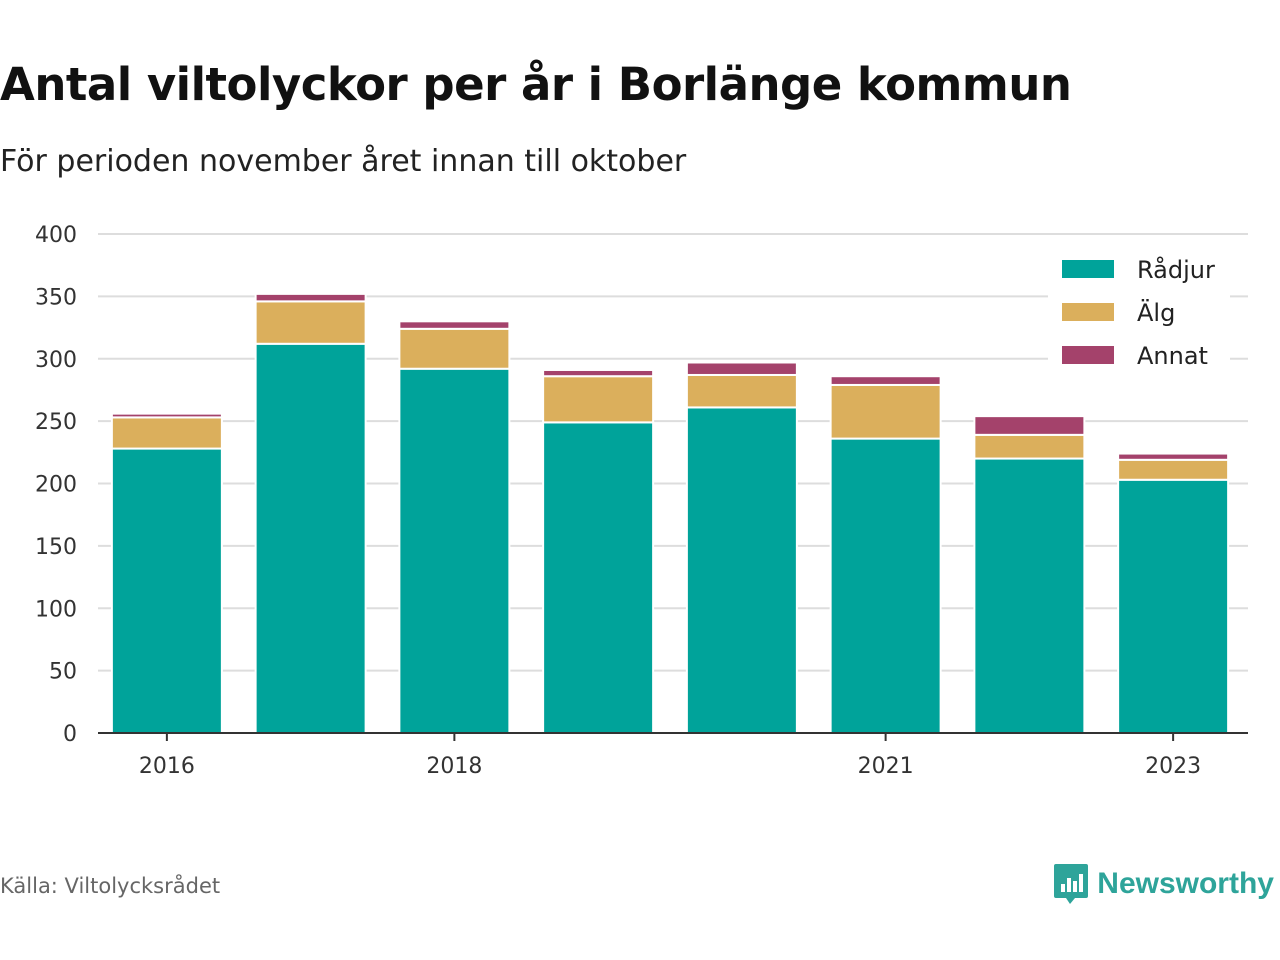 This screenshot has width=1280, height=960. I want to click on legend-label-rådjur: Rådjur, so click(1176, 269).